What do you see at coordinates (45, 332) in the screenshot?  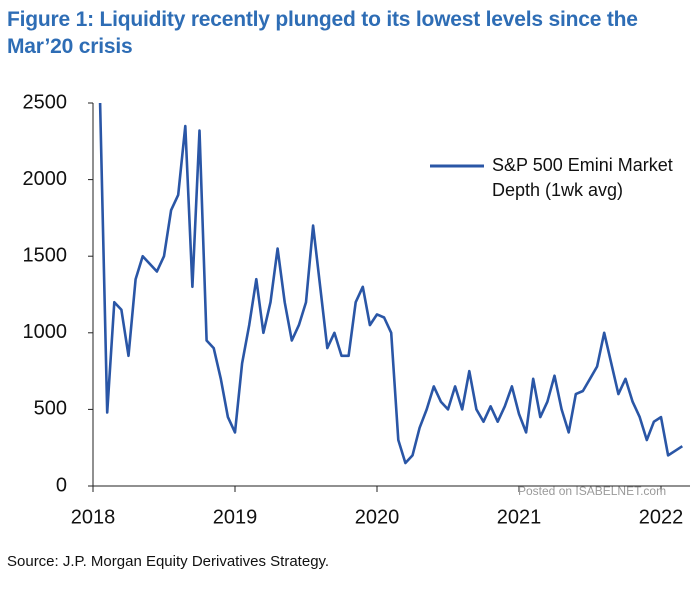 I see `y-tick-label: 1000` at bounding box center [45, 332].